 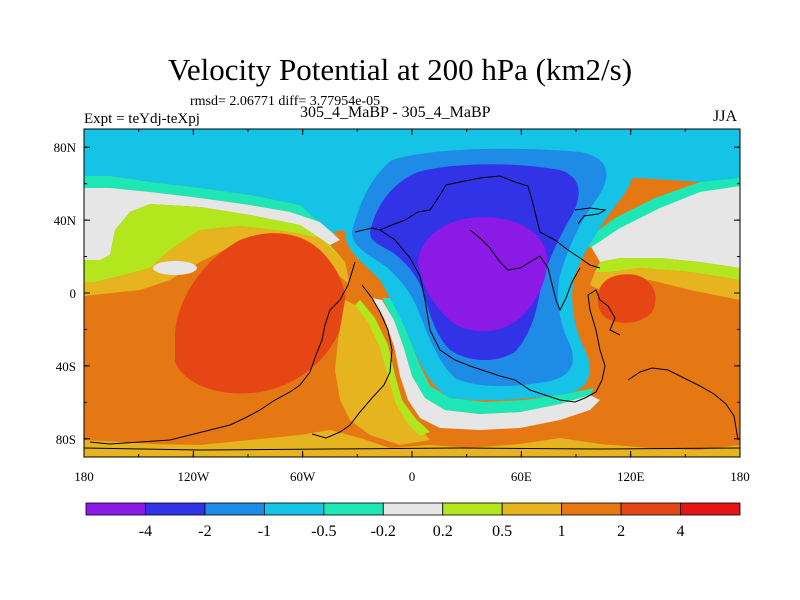 I want to click on coast-europe-asia, so click(x=477, y=222).